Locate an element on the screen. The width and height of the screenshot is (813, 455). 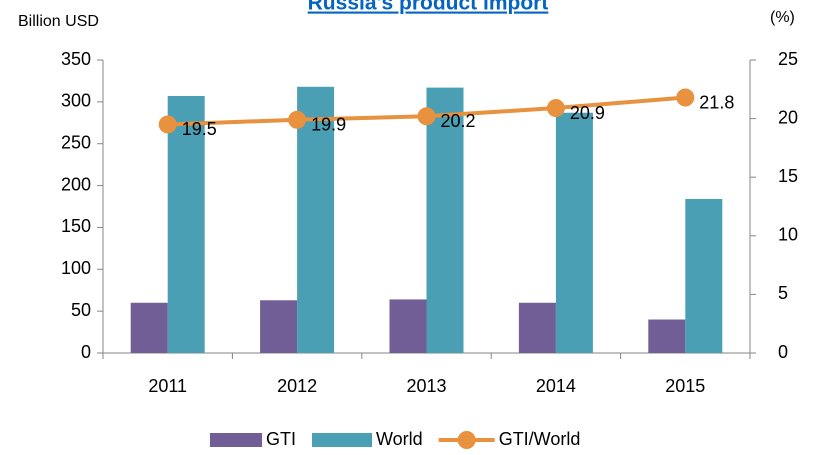
legend-label: GTI/World is located at coordinates (540, 439).